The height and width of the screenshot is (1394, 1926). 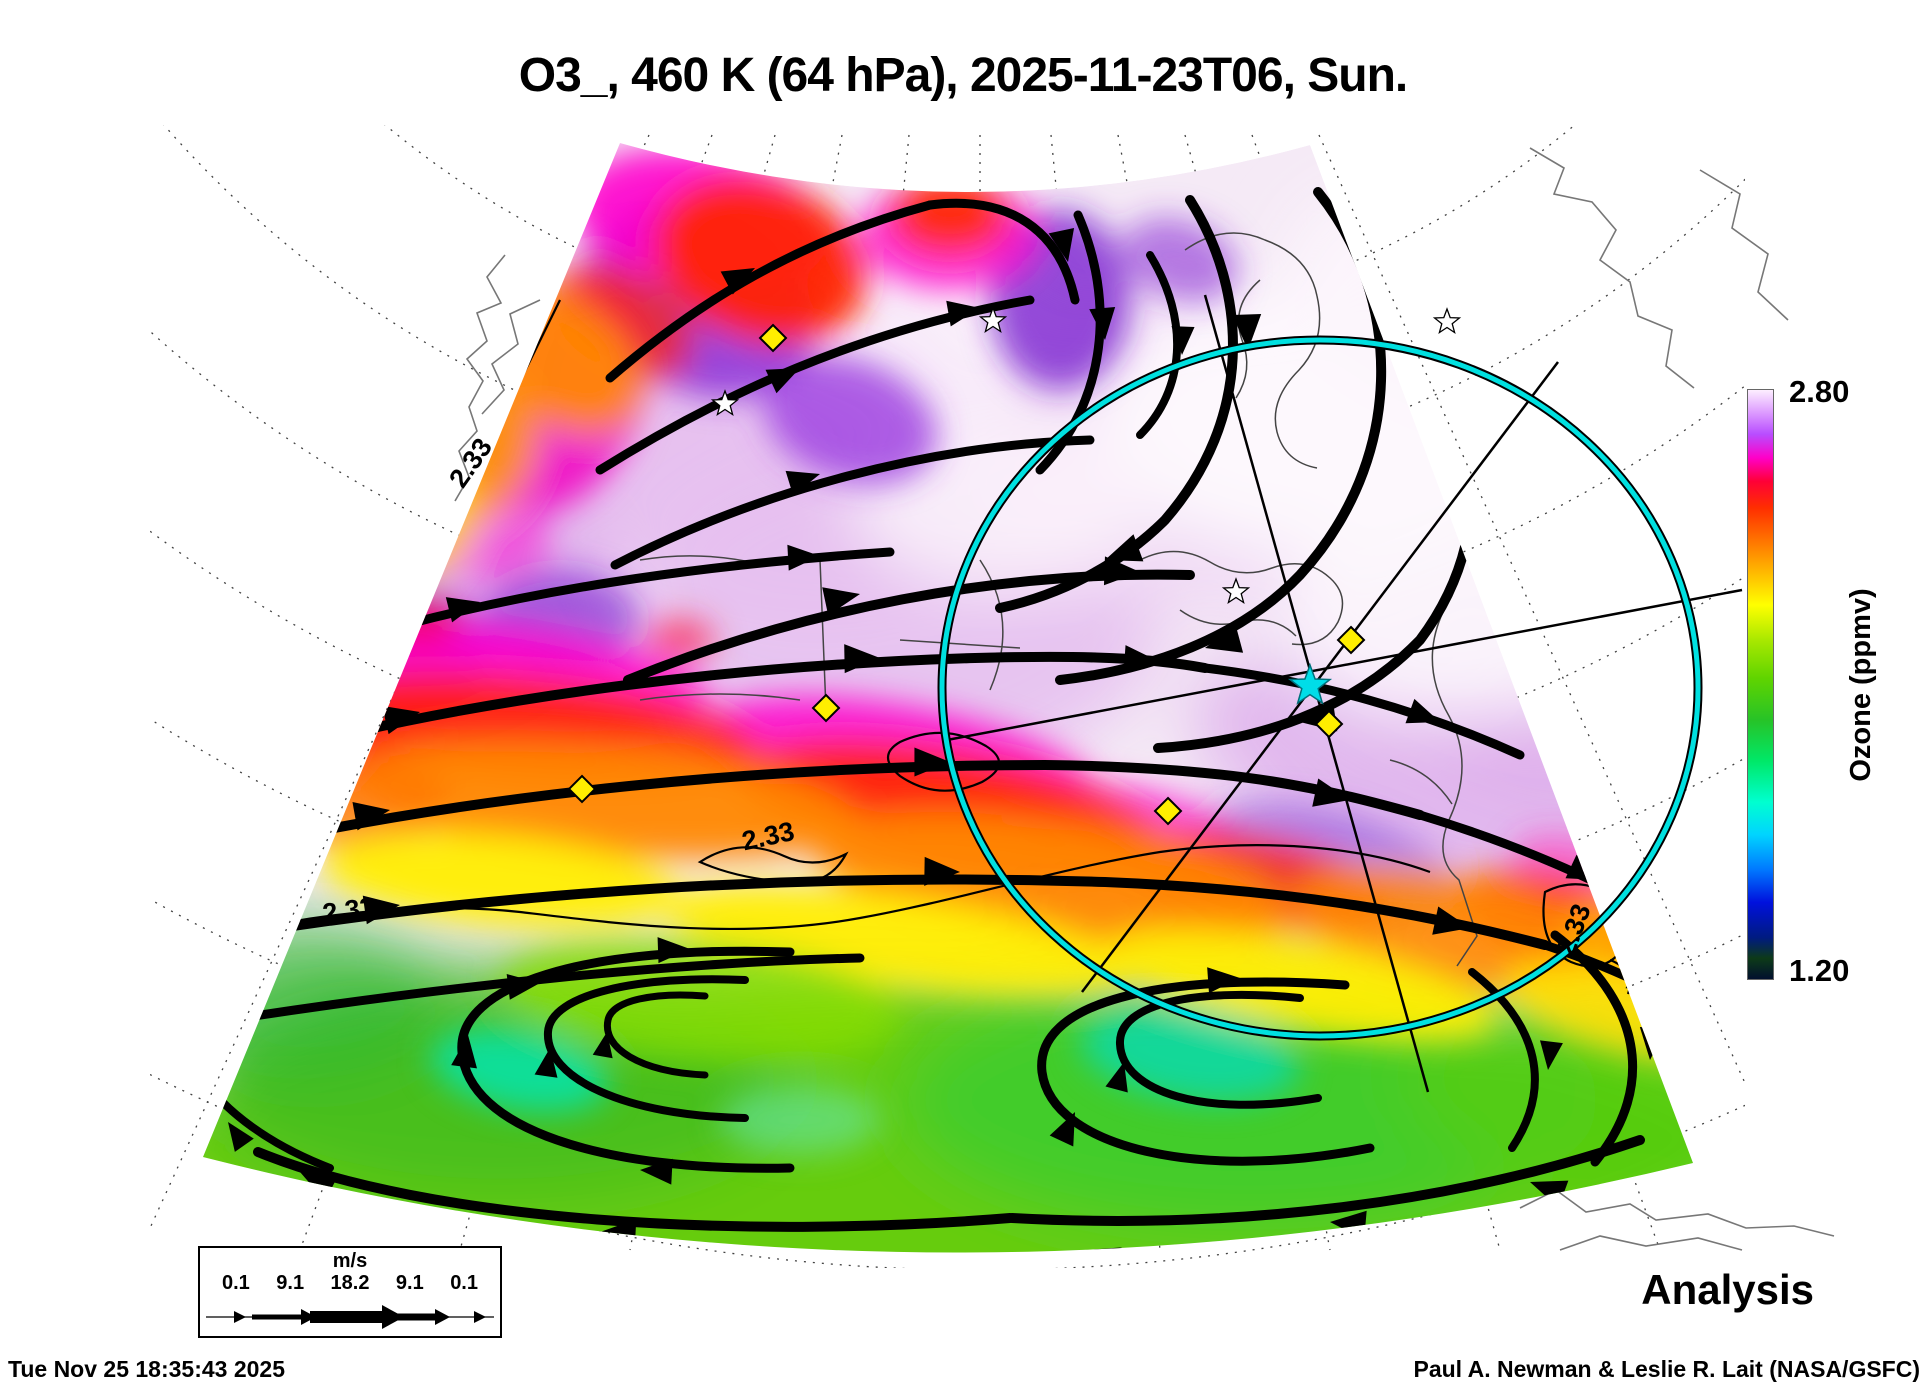 What do you see at coordinates (1727, 1289) in the screenshot?
I see `analysis-label: Analysis` at bounding box center [1727, 1289].